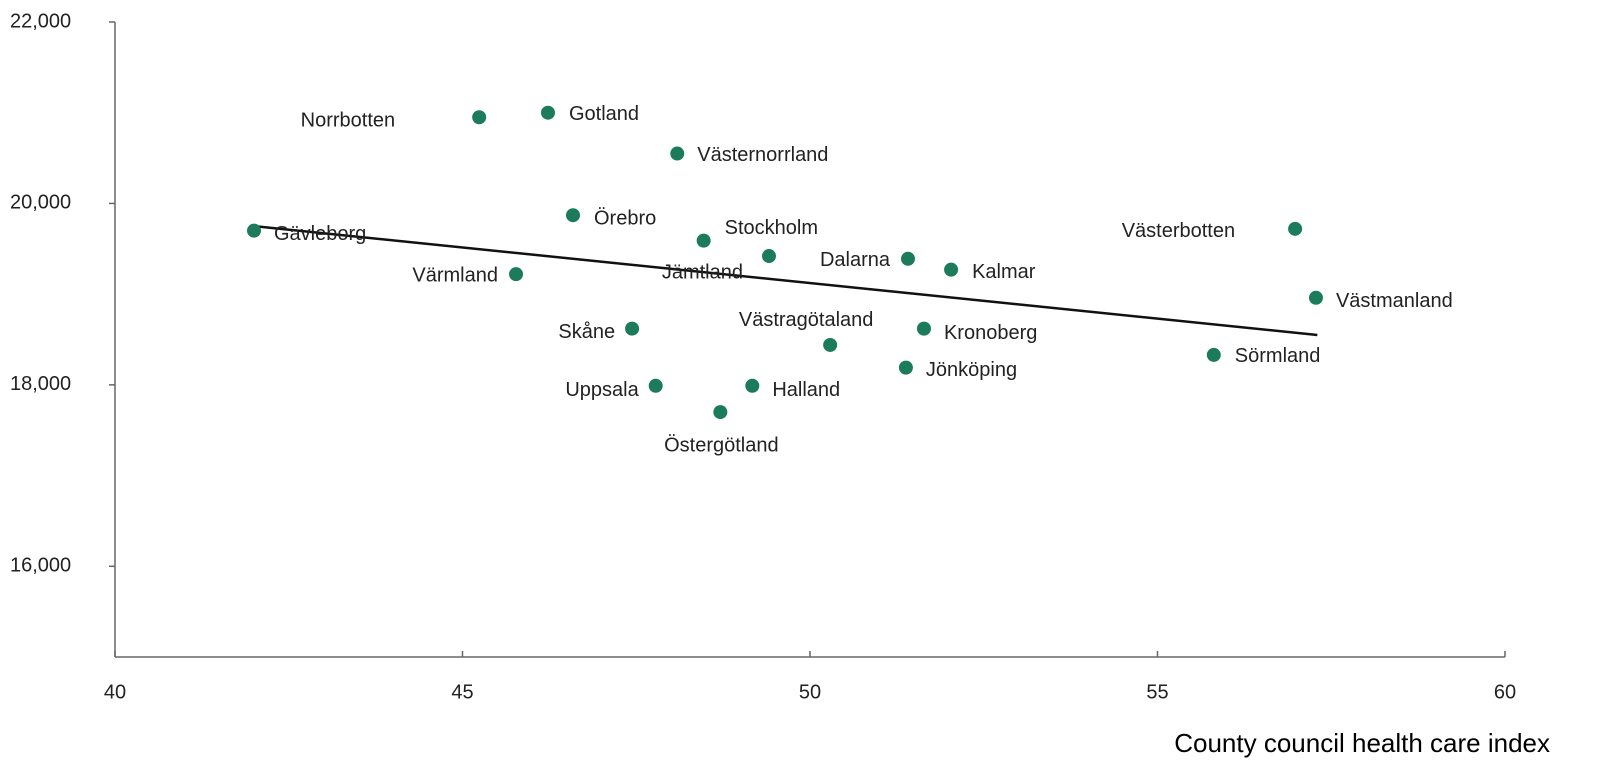 Image resolution: width=1602 pixels, height=781 pixels. Describe the element at coordinates (1178, 231) in the screenshot. I see `point-label: Västerbotten` at that location.